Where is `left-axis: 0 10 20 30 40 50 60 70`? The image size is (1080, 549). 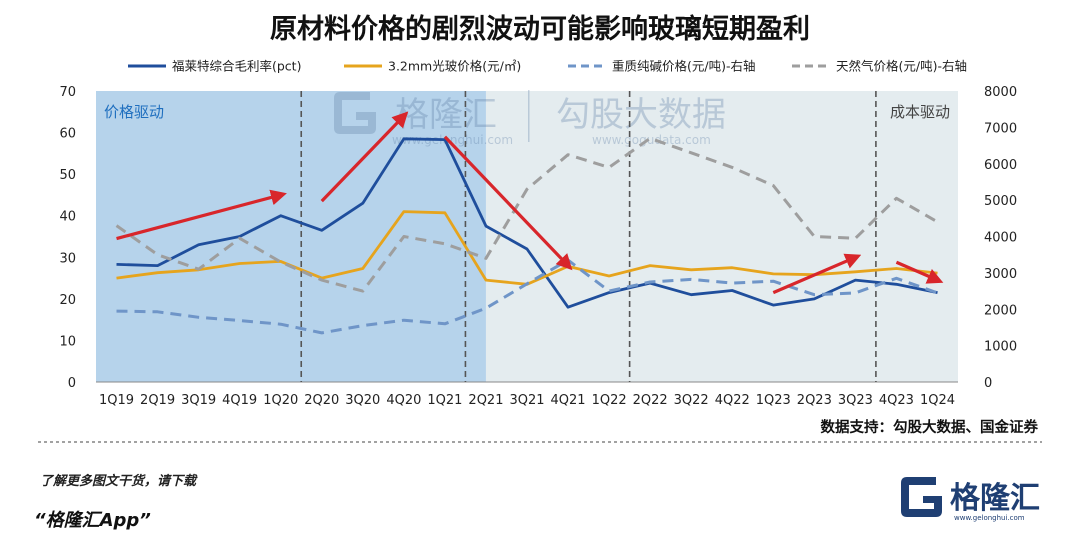 left-axis: 0 10 20 30 40 50 60 70 is located at coordinates (67, 238).